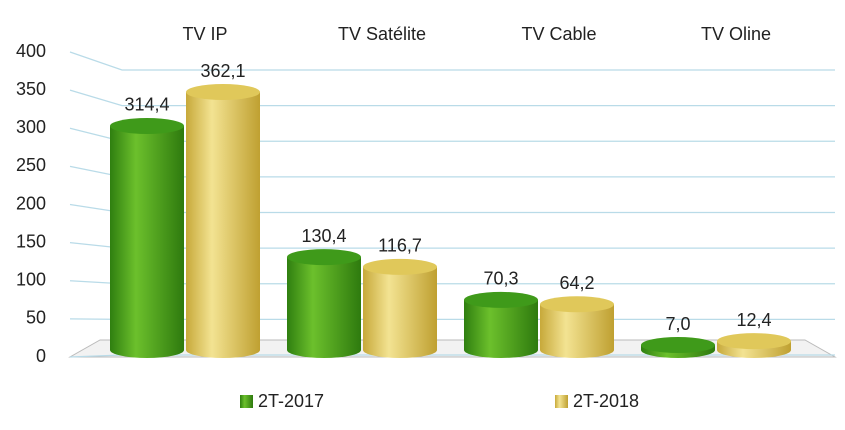 Image resolution: width=845 pixels, height=430 pixels. What do you see at coordinates (31, 241) in the screenshot?
I see `y-tick-label: 150` at bounding box center [31, 241].